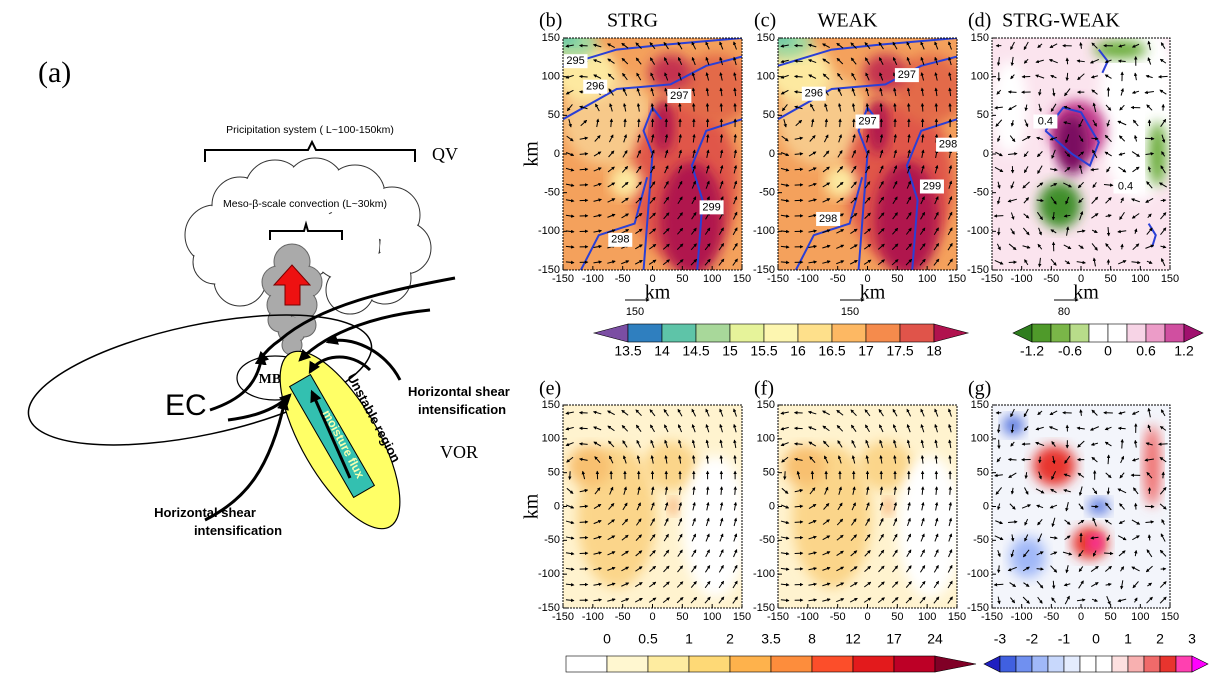 The height and width of the screenshot is (674, 1220). I want to click on y-tick-label: -100, so click(764, 574).